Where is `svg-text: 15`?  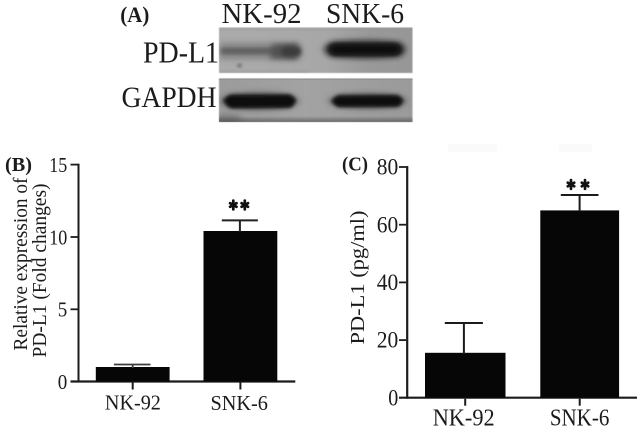 svg-text: 15 is located at coordinates (58, 165).